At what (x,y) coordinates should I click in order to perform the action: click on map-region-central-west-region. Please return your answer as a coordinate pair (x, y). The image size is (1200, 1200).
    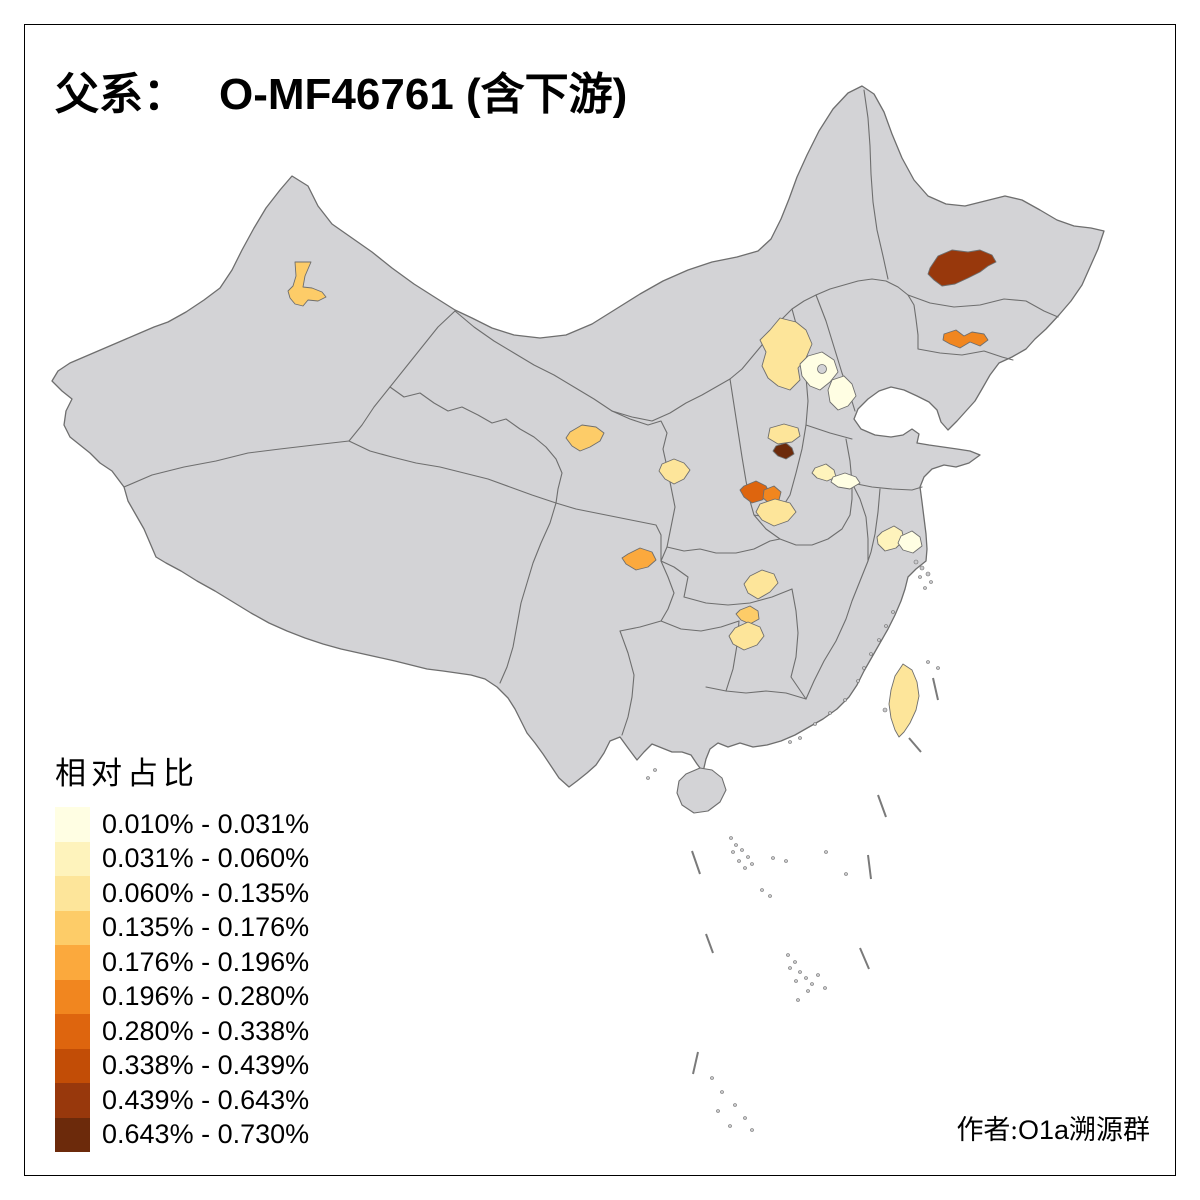
    Looking at the image, I should click on (674, 471).